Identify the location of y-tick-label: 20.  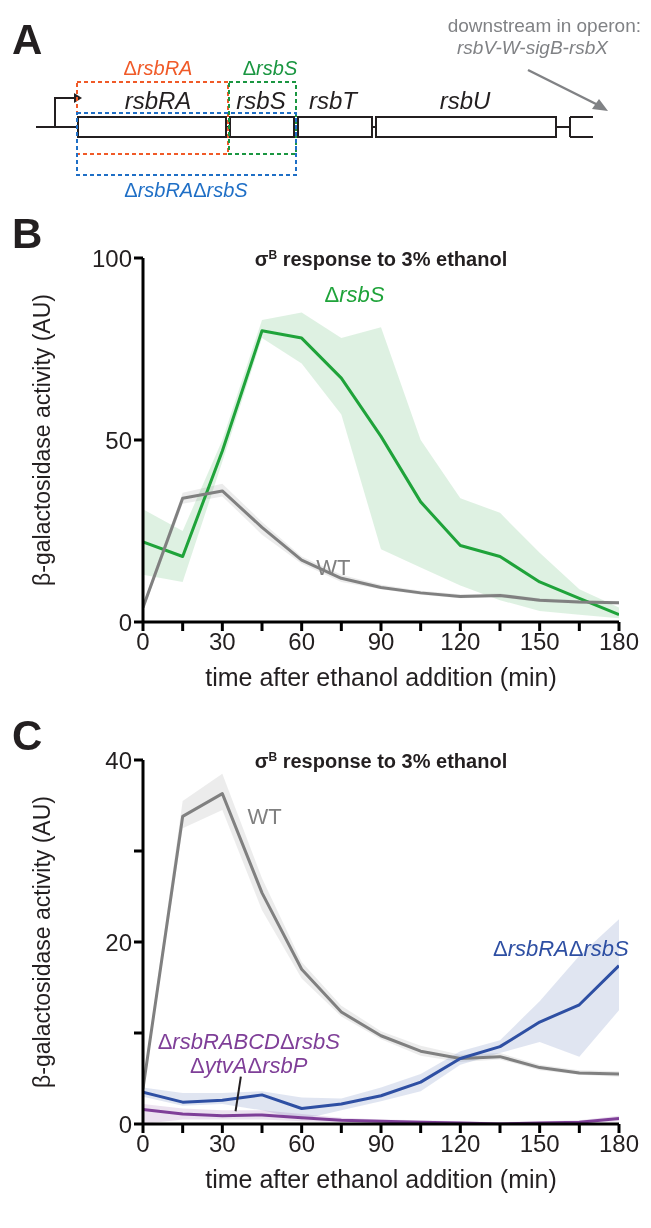
(118, 942).